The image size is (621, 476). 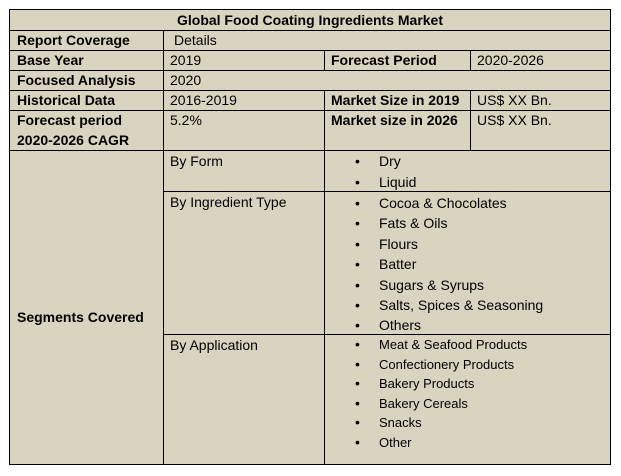 What do you see at coordinates (480, 203) in the screenshot?
I see `list-item: Cocoa & Chocolates` at bounding box center [480, 203].